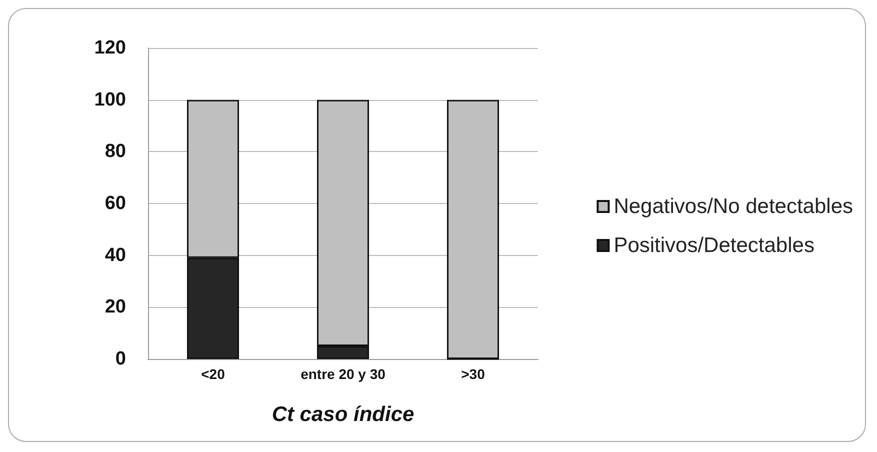 Image resolution: width=877 pixels, height=452 pixels. I want to click on y-tick-label: 60, so click(115, 203).